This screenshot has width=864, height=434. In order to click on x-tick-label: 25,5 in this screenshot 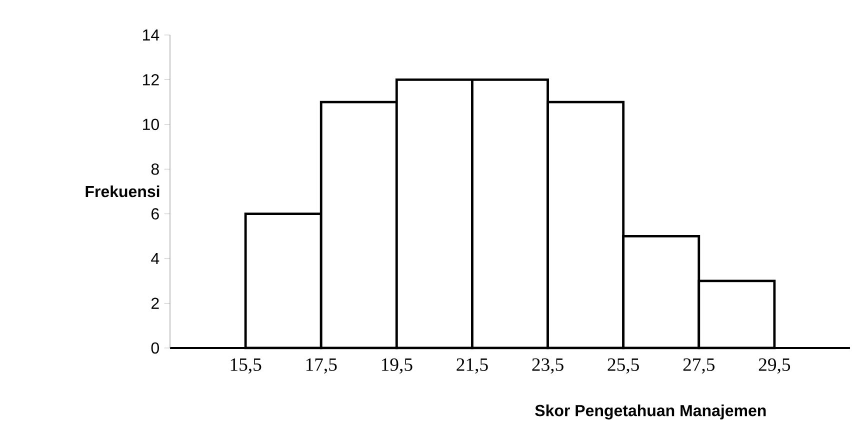, I will do `click(623, 366)`.